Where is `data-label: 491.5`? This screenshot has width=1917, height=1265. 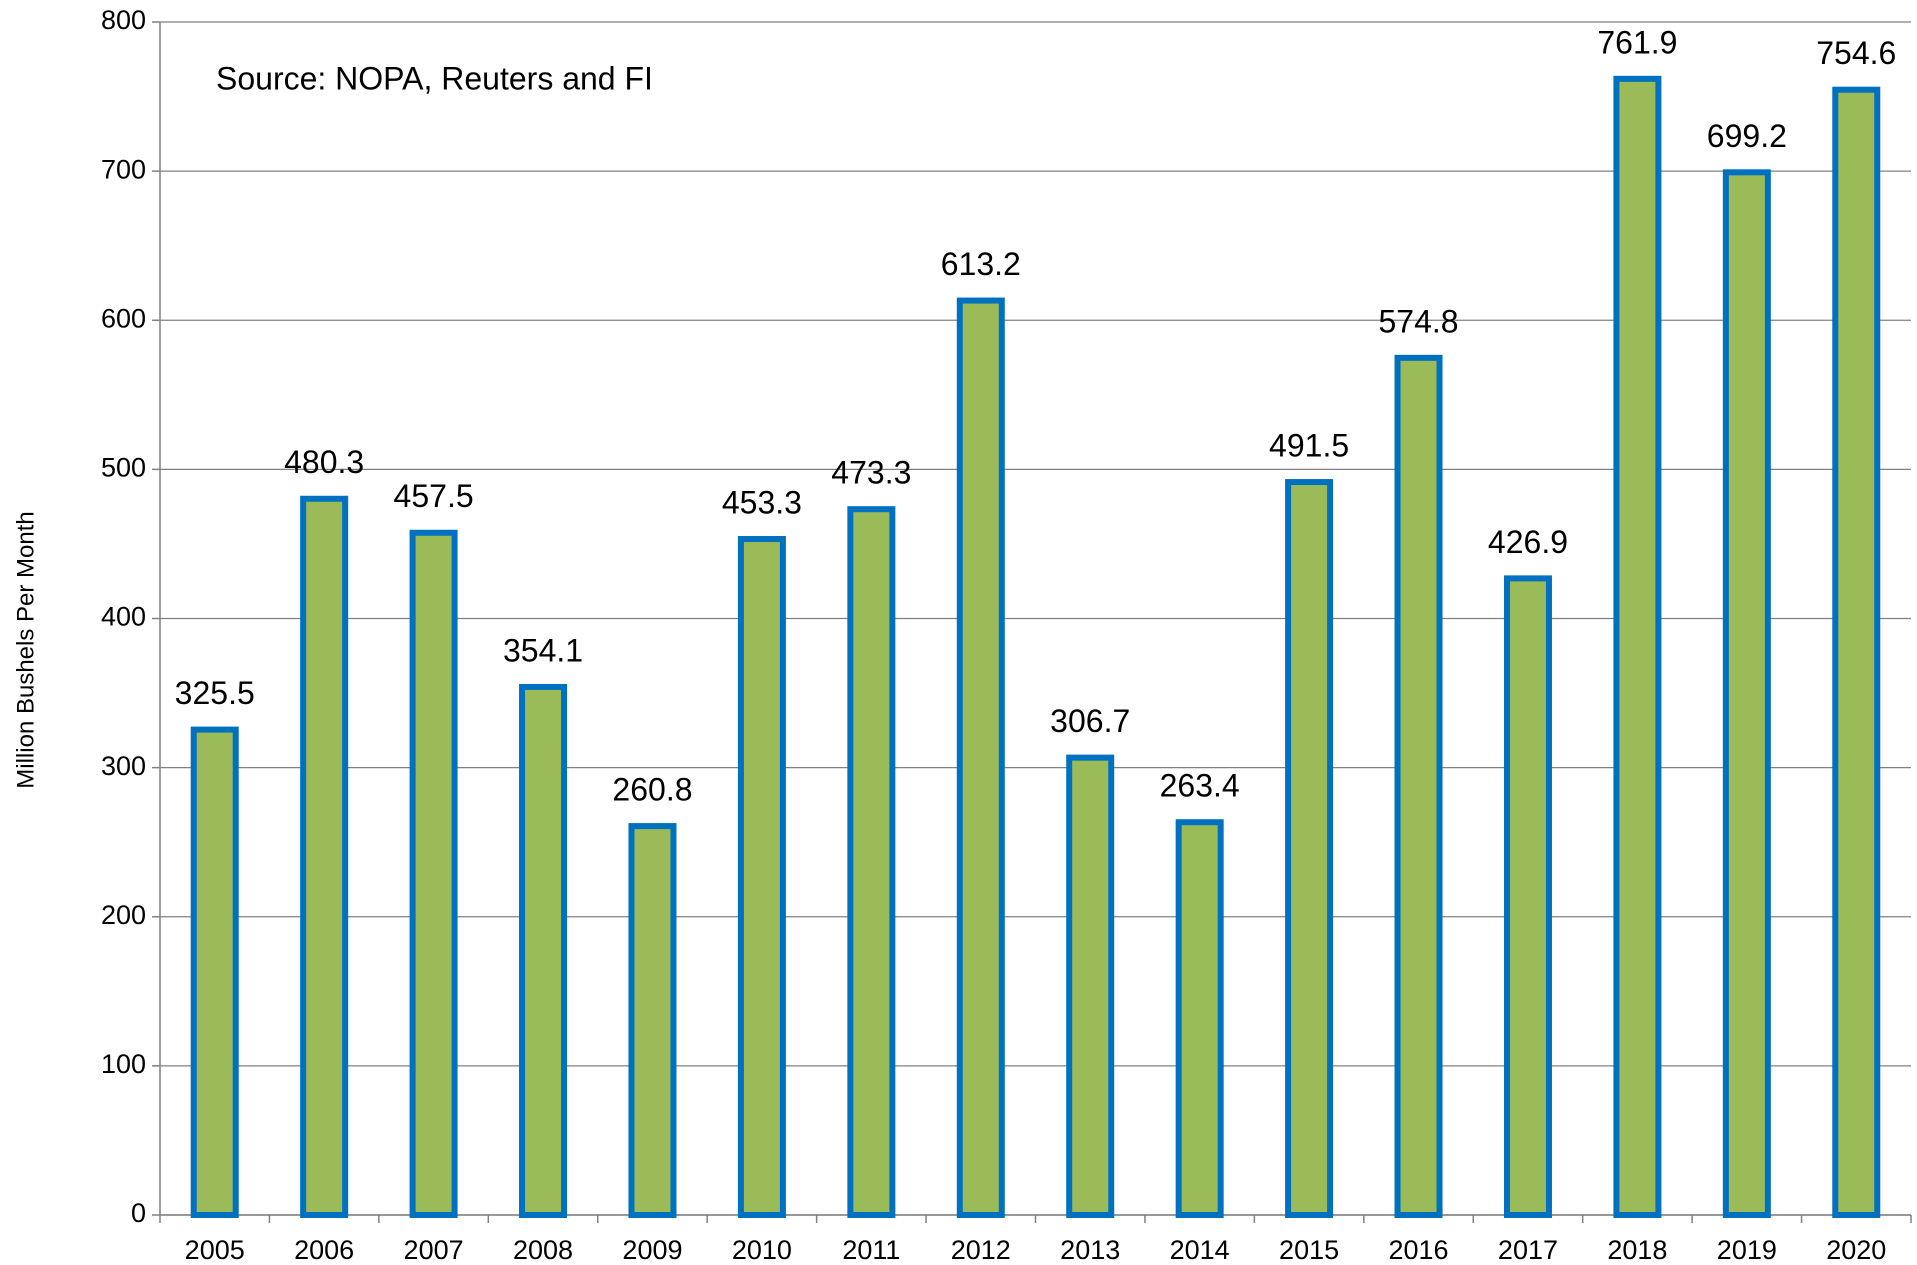 data-label: 491.5 is located at coordinates (1309, 446).